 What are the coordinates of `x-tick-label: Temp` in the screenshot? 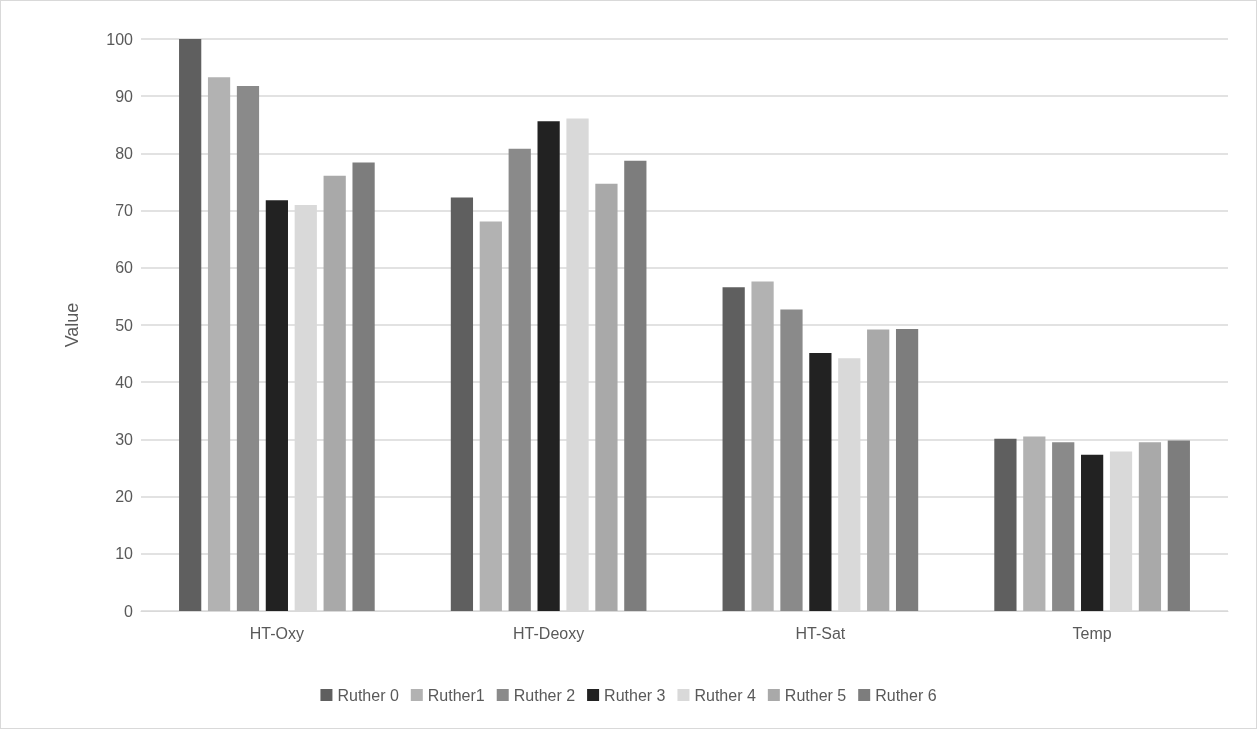 It's located at (1092, 633).